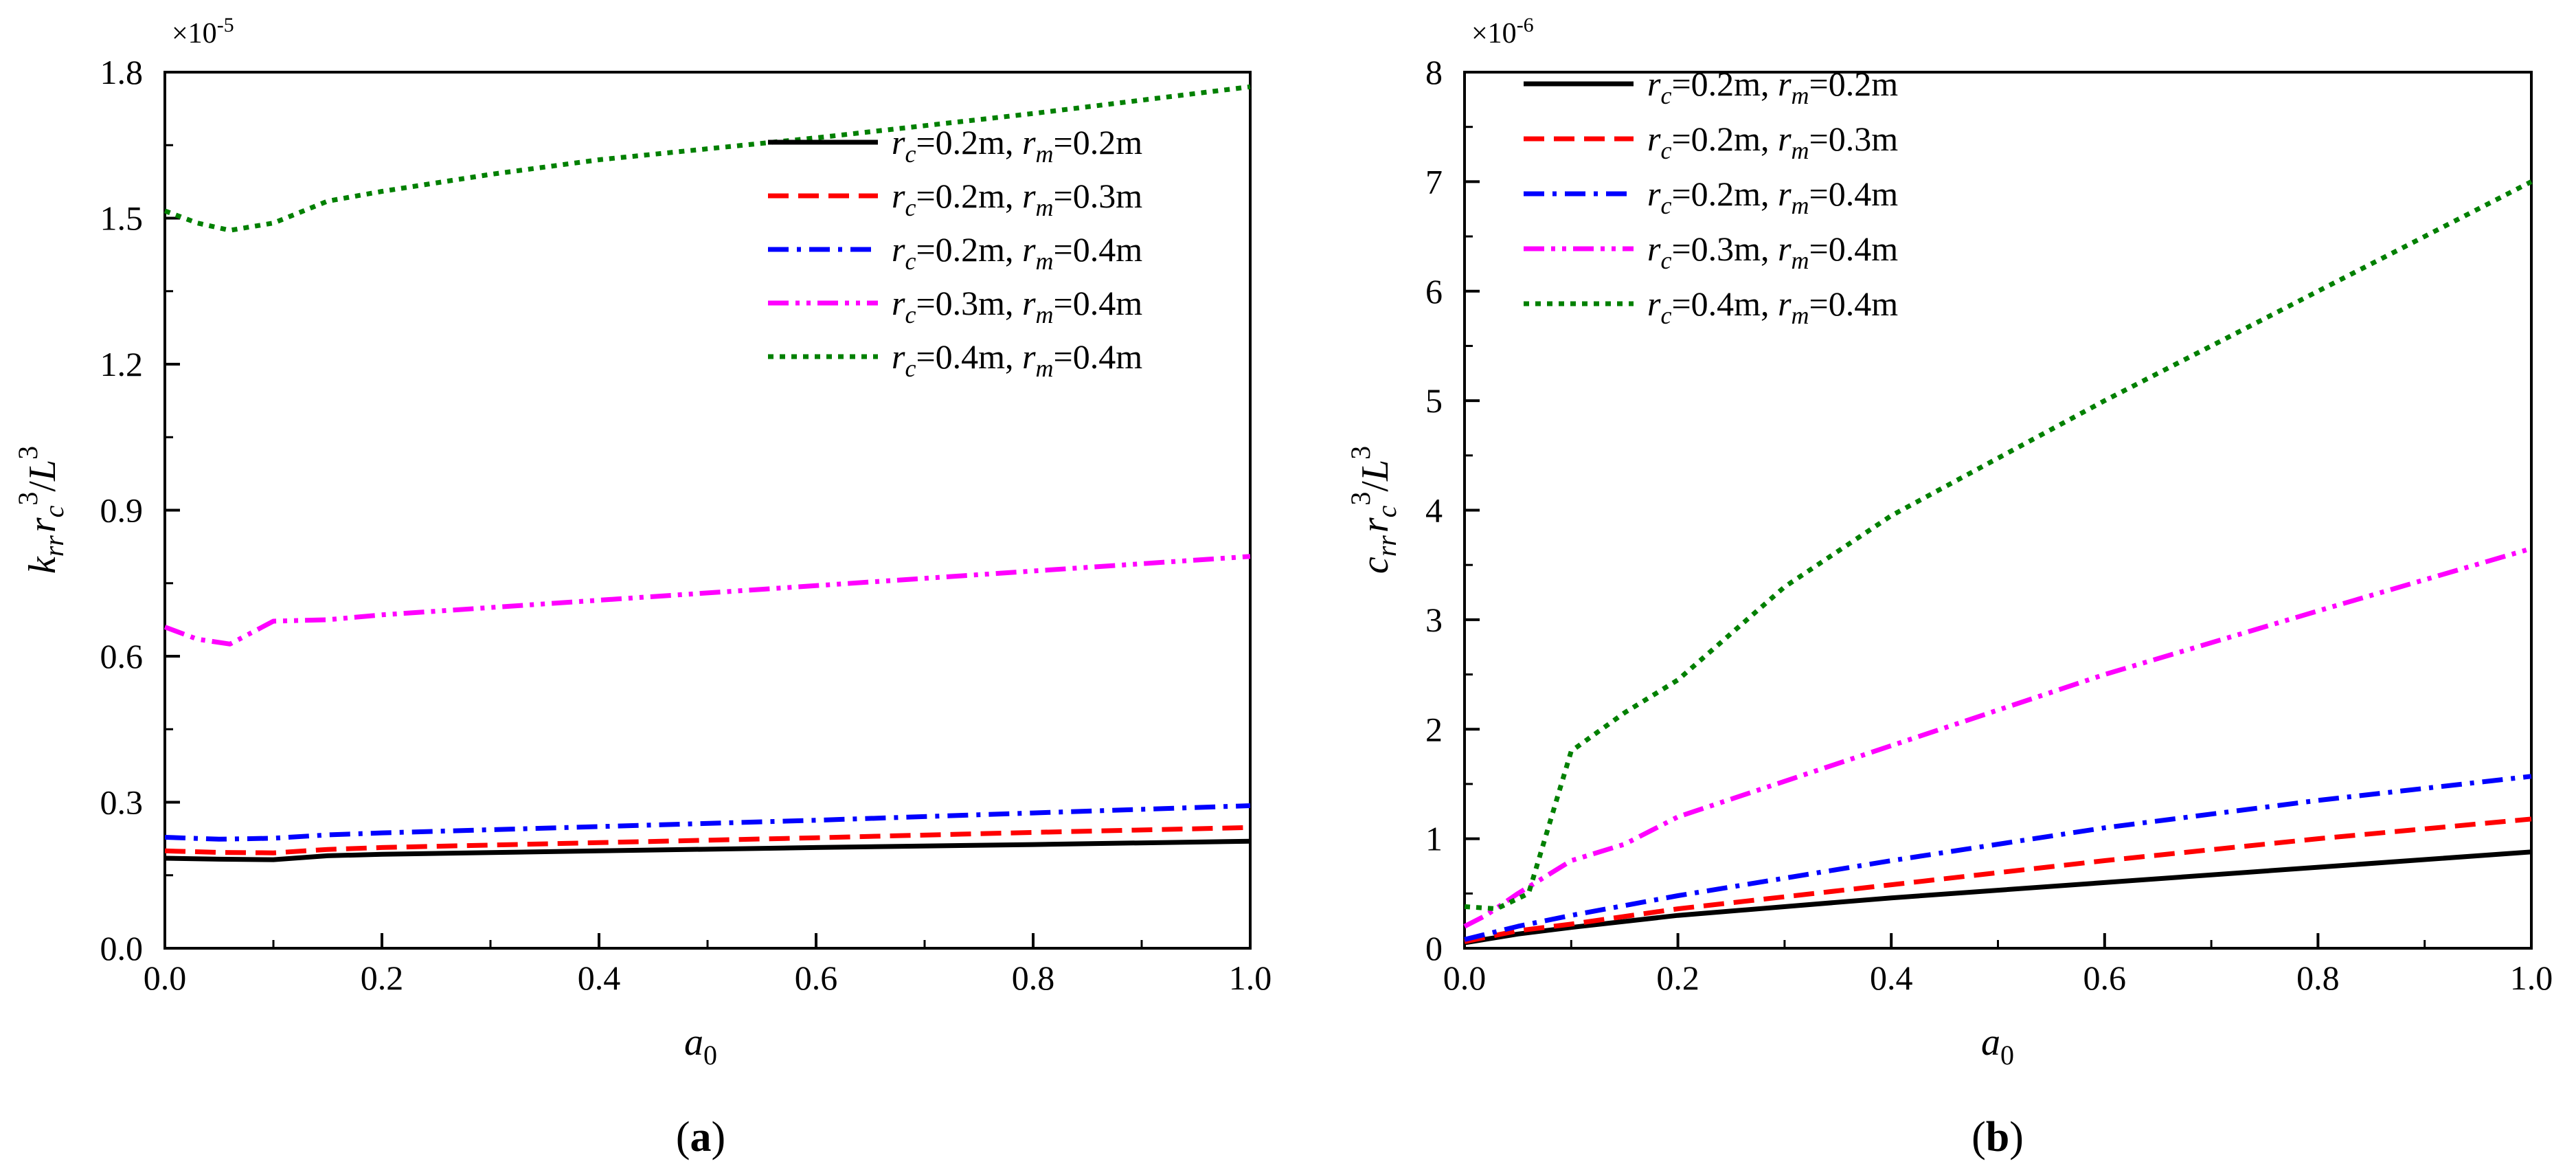 The image size is (2576, 1175). Describe the element at coordinates (1502, 32) in the screenshot. I see `y-multiplier: ×10⁻⁶` at that location.